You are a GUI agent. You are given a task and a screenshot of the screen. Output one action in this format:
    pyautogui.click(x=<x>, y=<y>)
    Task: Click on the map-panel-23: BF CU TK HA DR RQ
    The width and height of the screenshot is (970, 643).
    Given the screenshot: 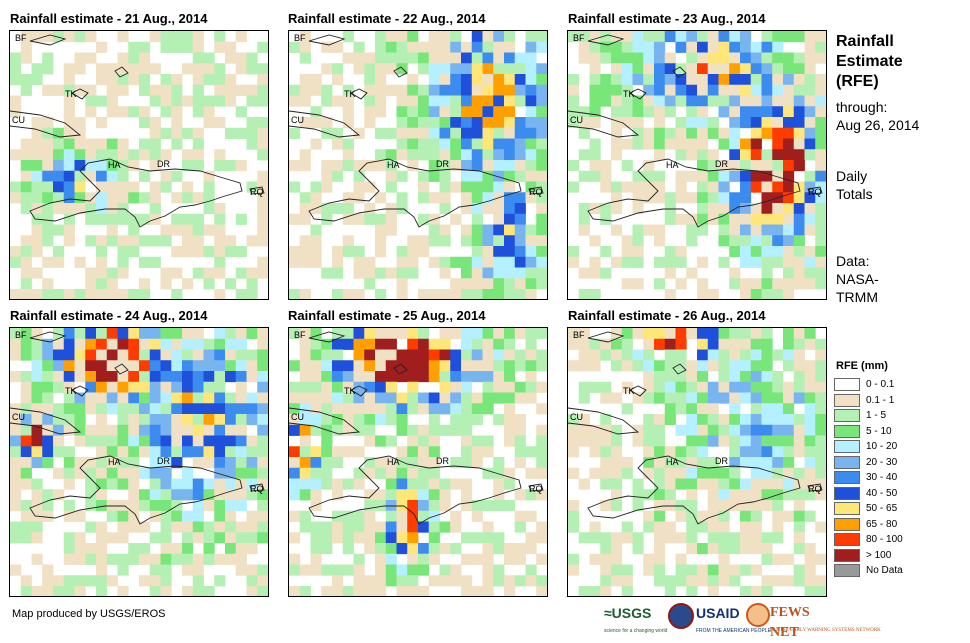 What is the action you would take?
    pyautogui.click(x=697, y=165)
    